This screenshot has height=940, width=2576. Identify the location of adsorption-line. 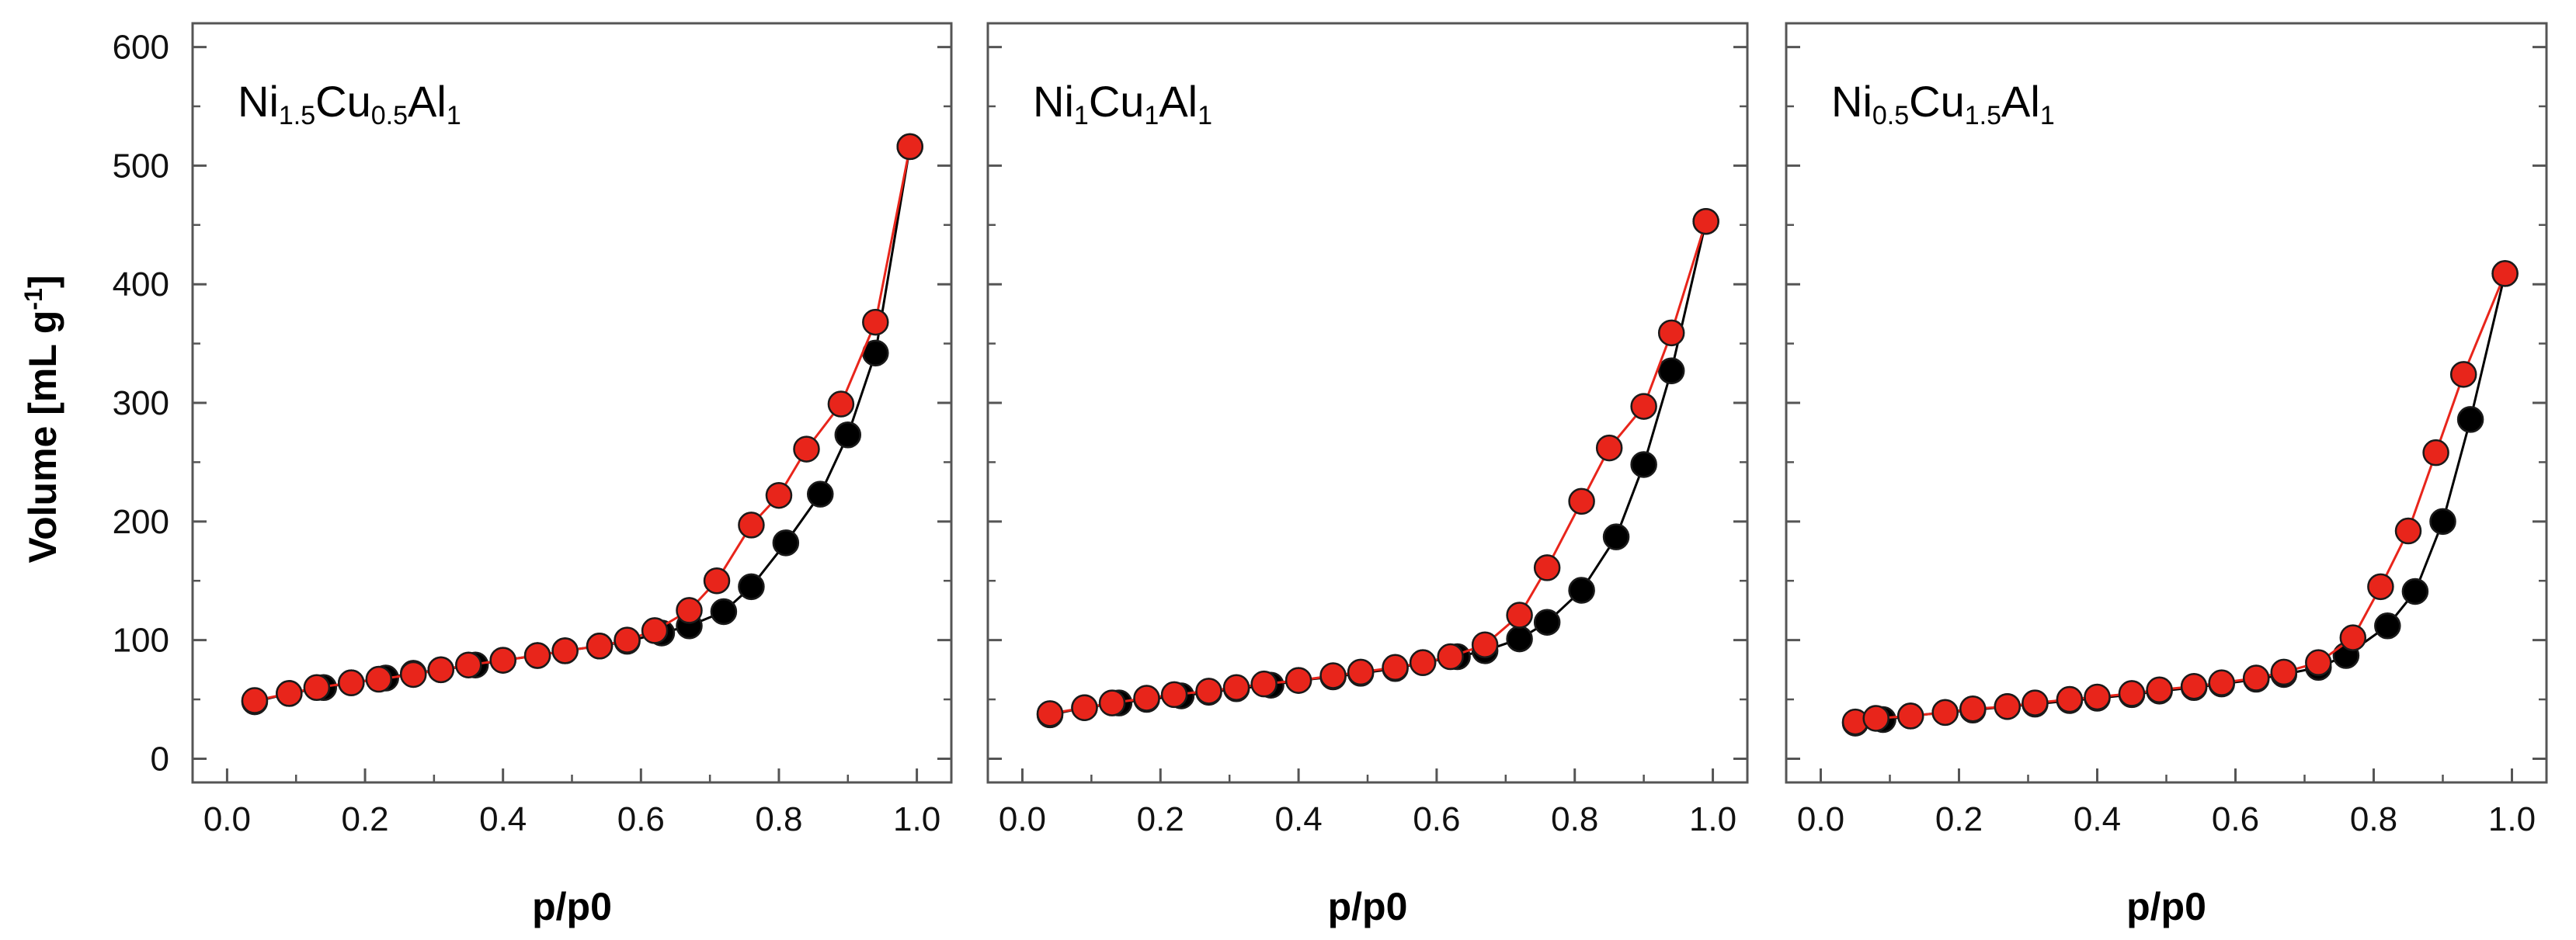
(2181, 499).